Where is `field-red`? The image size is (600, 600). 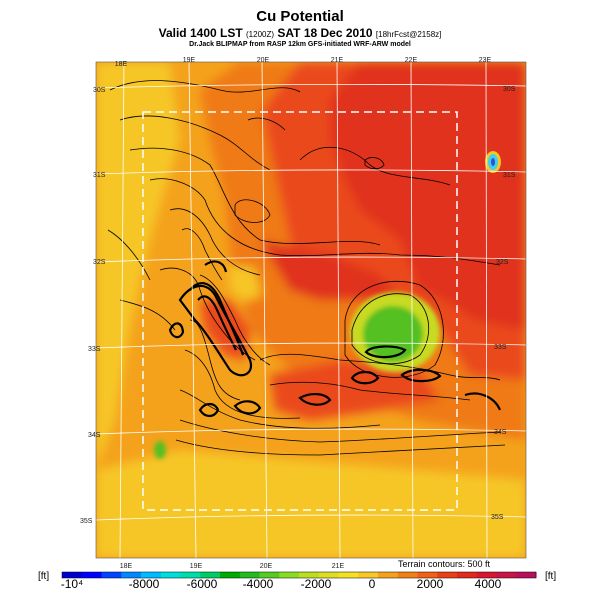 field-red is located at coordinates (428, 196).